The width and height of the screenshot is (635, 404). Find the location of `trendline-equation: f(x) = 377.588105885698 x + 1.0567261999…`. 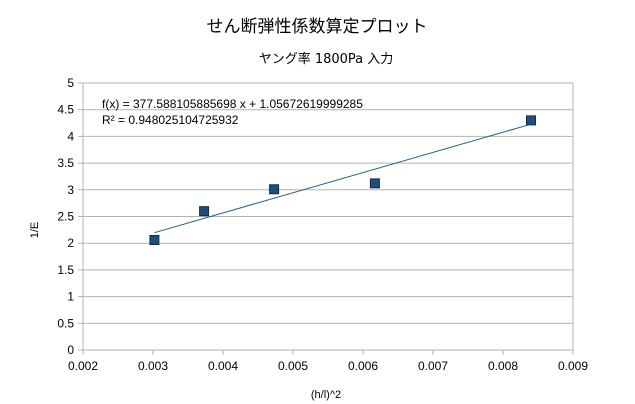

trendline-equation: f(x) = 377.588105885698 x + 1.0567261999… is located at coordinates (232, 104).